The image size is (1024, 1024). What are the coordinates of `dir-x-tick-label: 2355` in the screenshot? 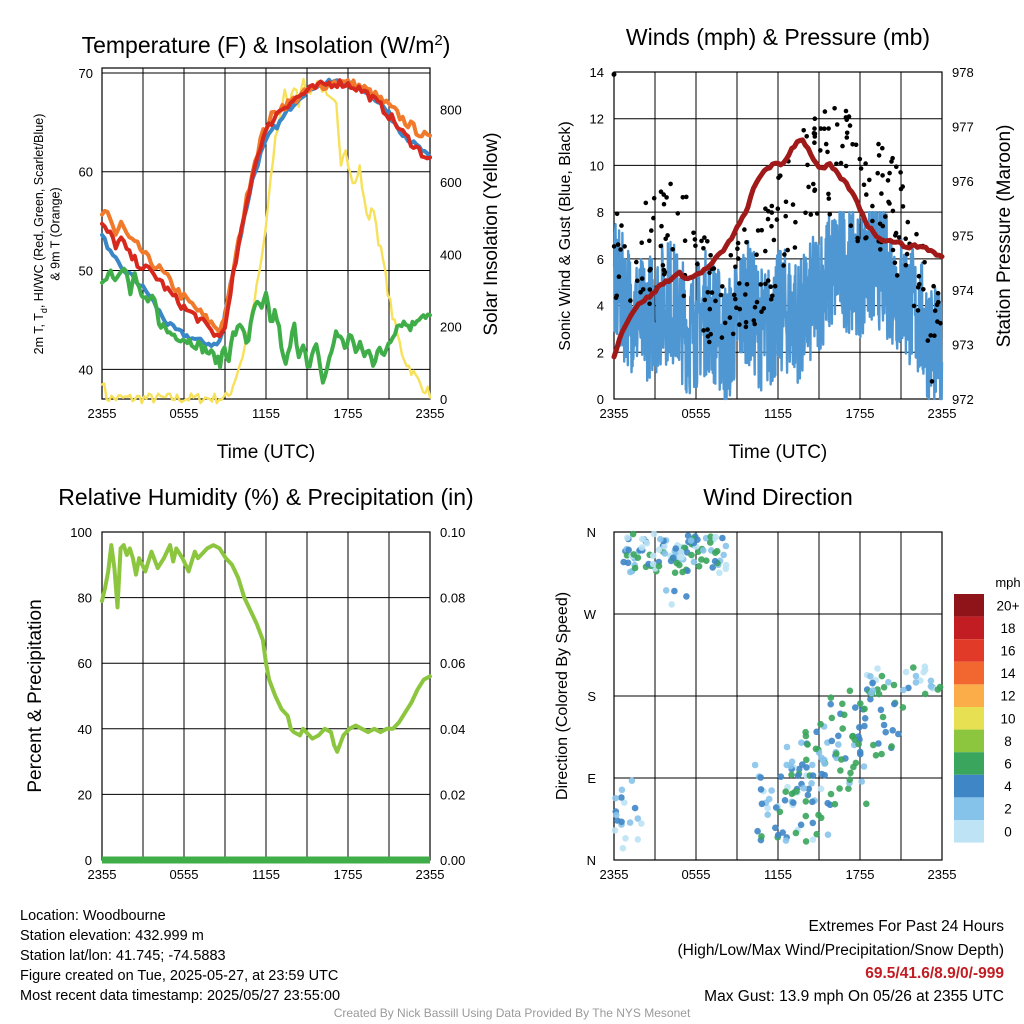 It's located at (942, 874).